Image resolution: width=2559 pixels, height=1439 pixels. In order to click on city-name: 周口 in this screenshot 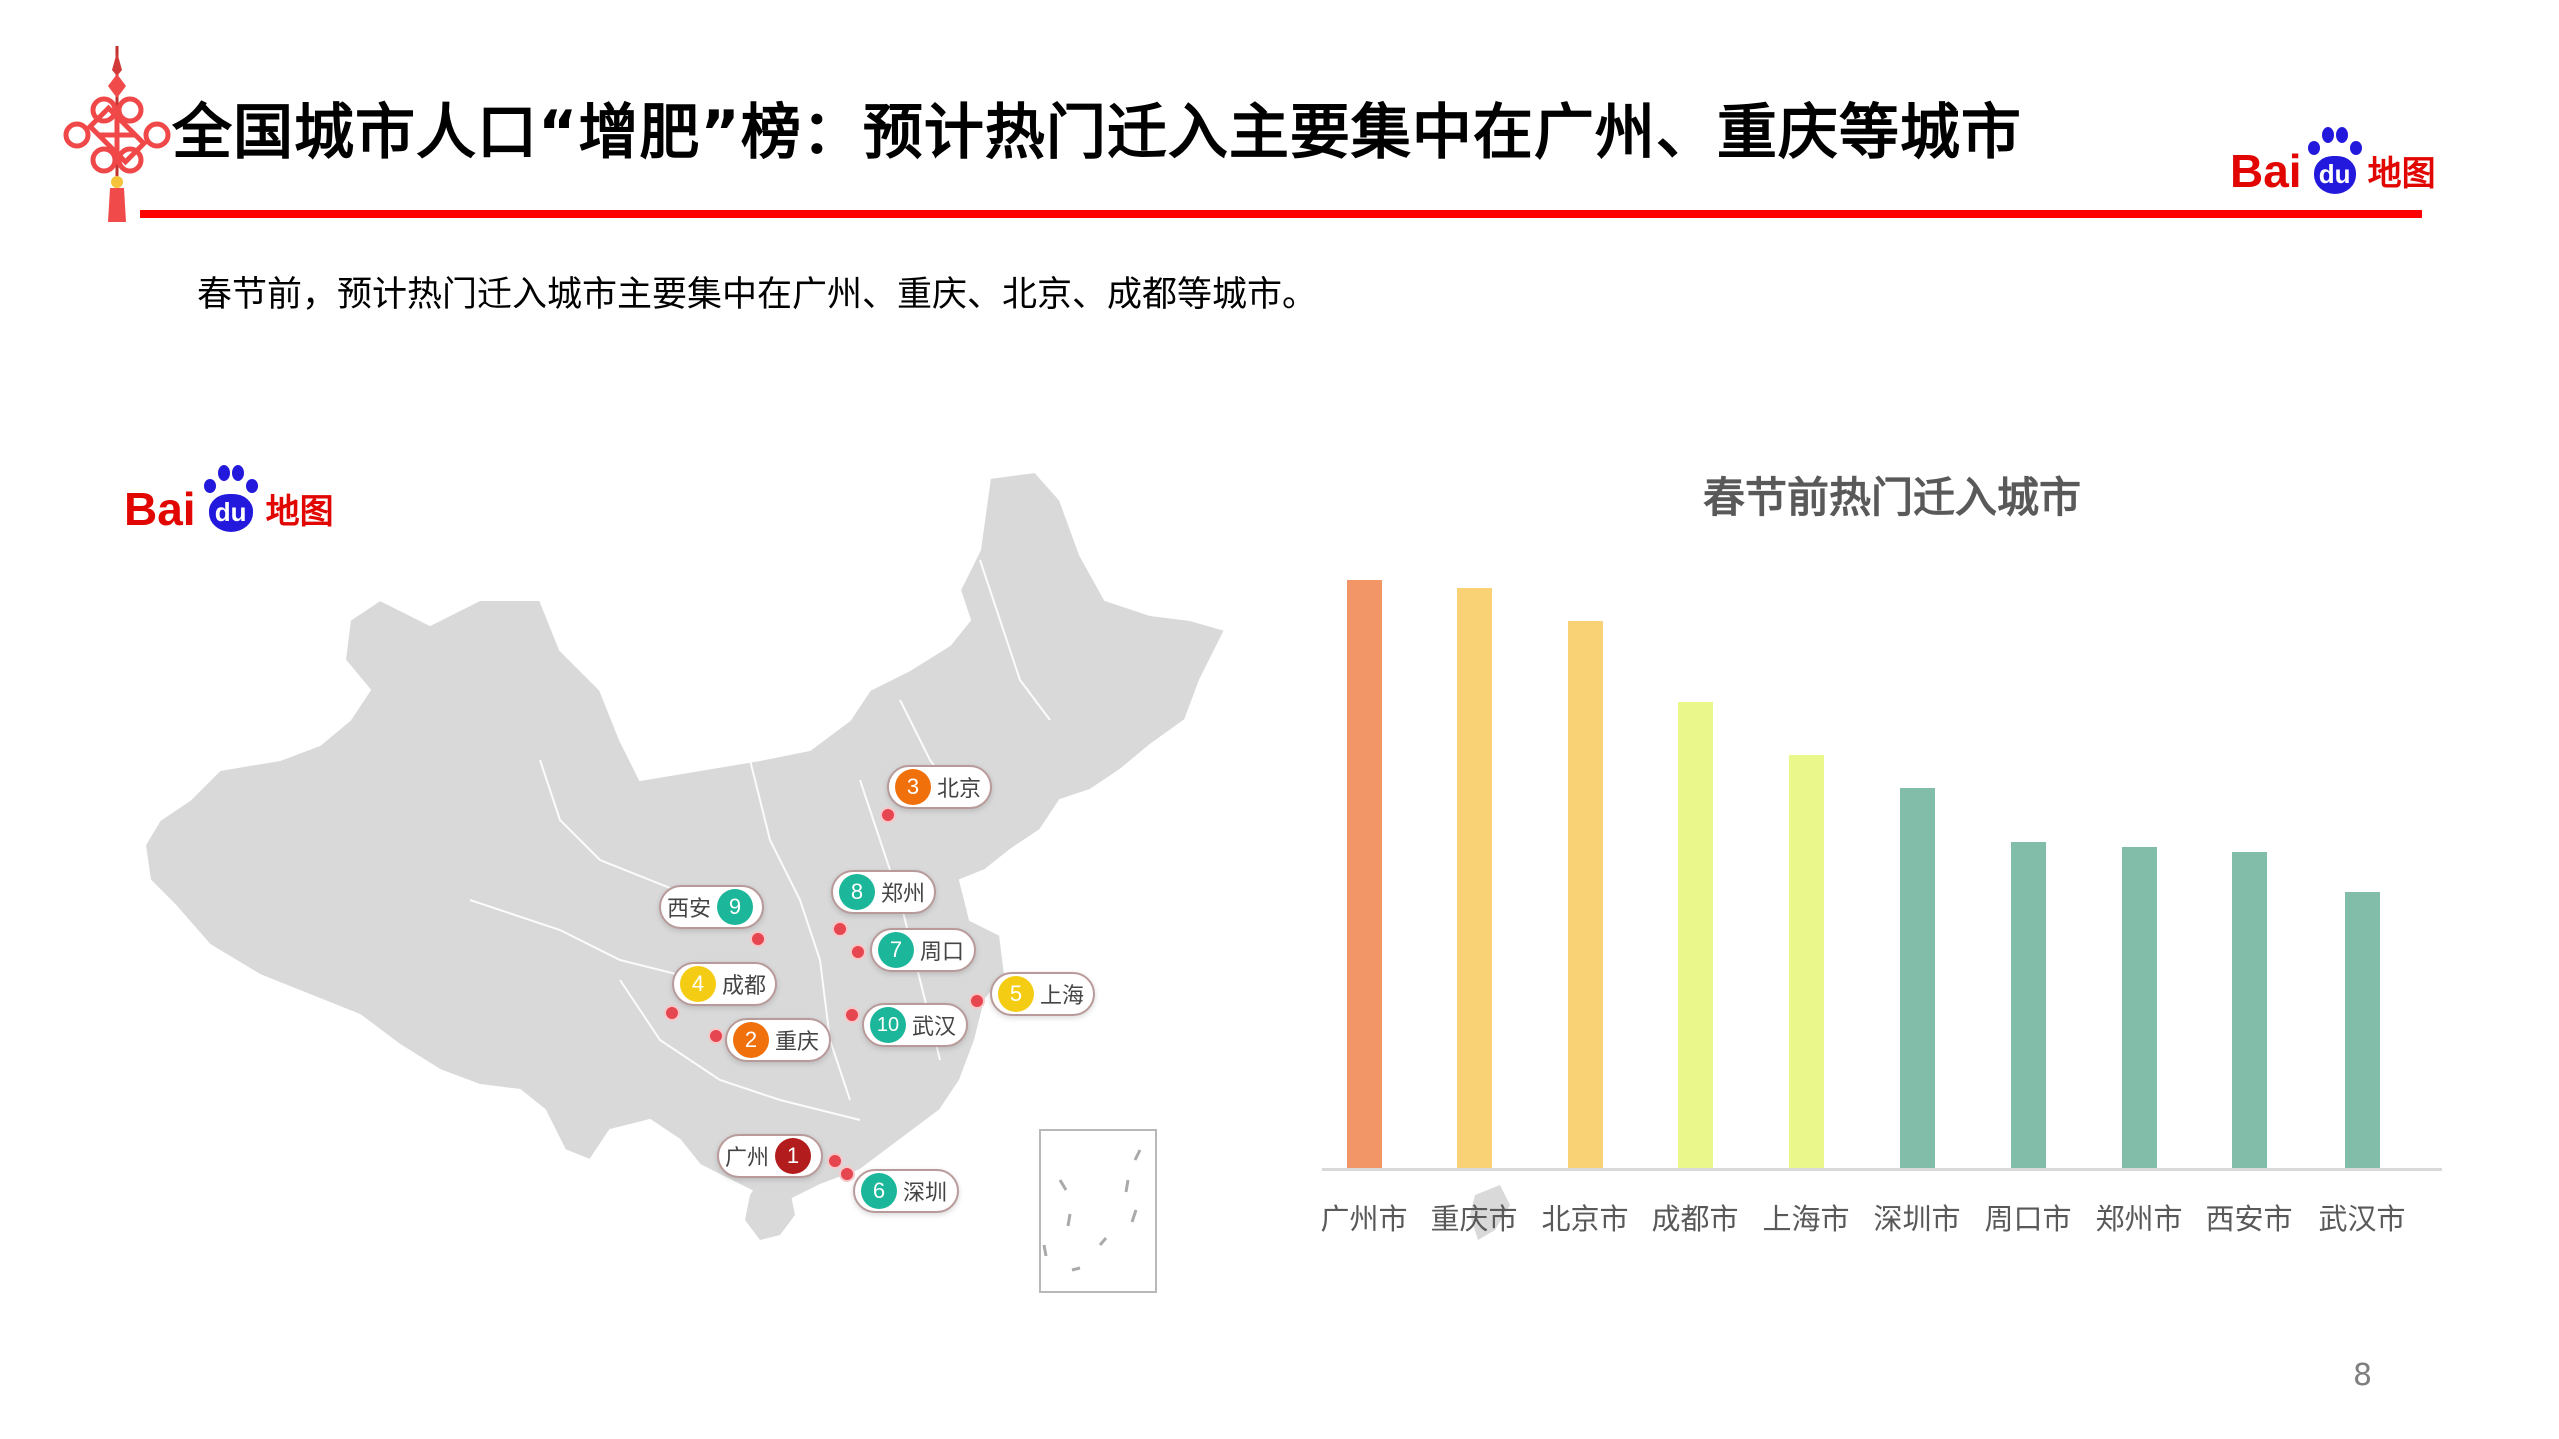, I will do `click(942, 952)`.